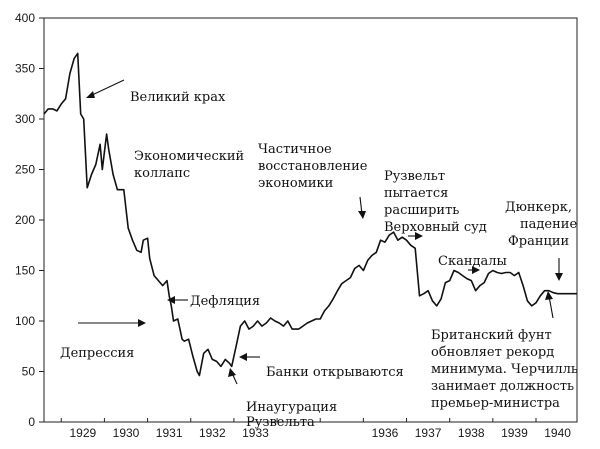 The height and width of the screenshot is (449, 600). What do you see at coordinates (171, 300) in the screenshot?
I see `arrowhead-deflyatsiya` at bounding box center [171, 300].